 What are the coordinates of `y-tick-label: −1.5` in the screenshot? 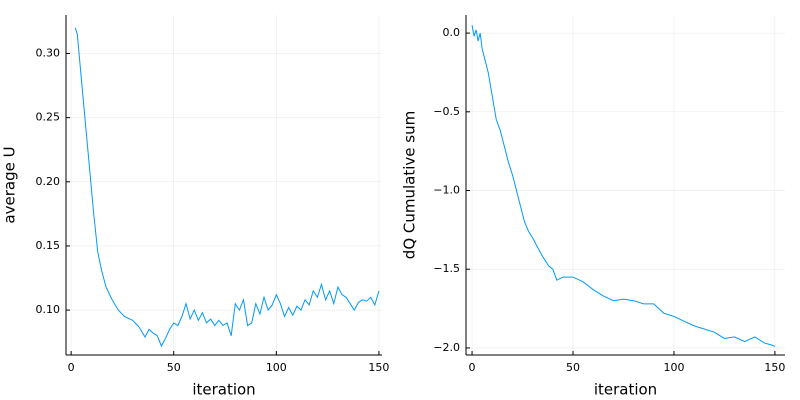 It's located at (446, 268).